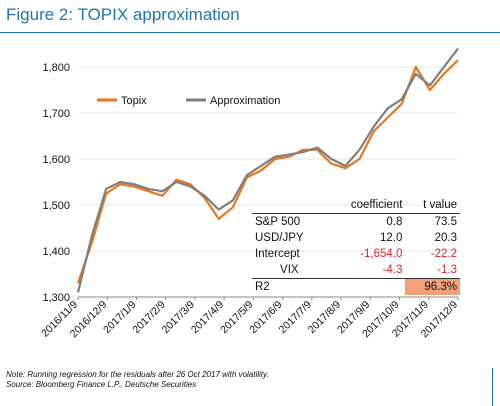 The image size is (500, 406). I want to click on y-tick-label: 1,600, so click(56, 160).